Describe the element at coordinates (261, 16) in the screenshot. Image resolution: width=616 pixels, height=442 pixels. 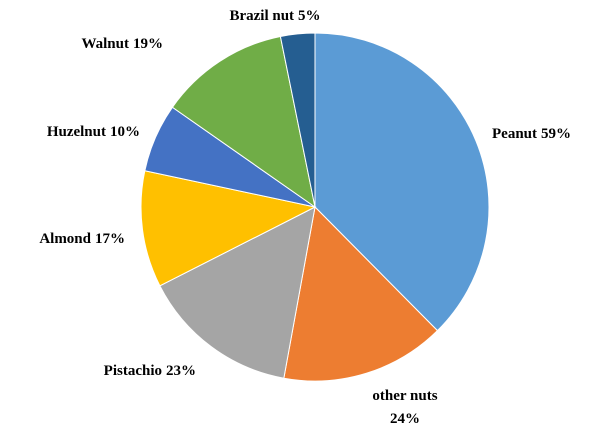
I see `category-name: Brazil nut` at that location.